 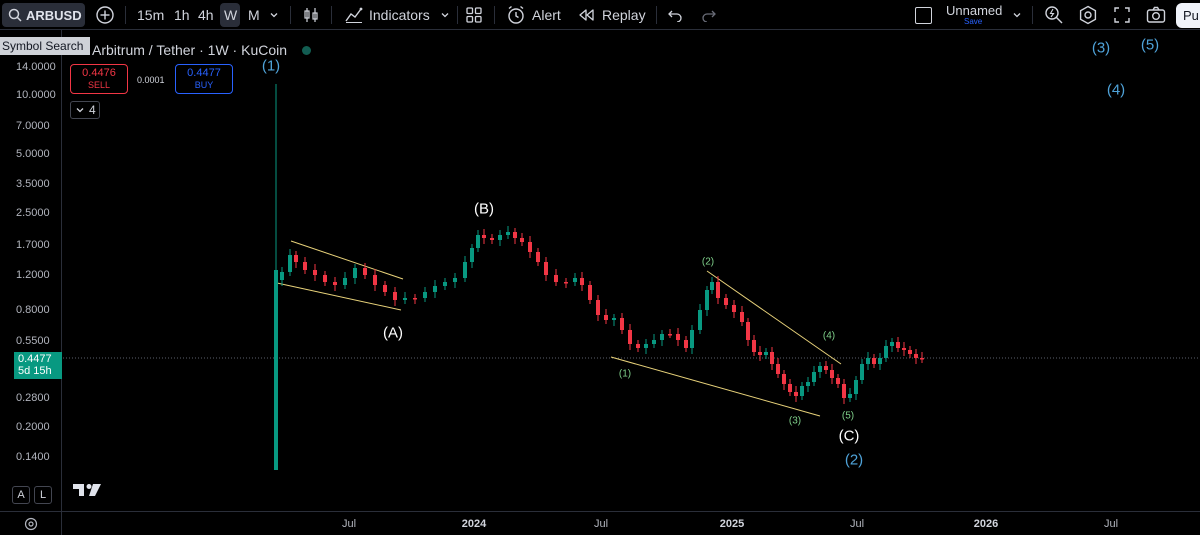 What do you see at coordinates (923, 15) in the screenshot?
I see `layout-checkbox` at bounding box center [923, 15].